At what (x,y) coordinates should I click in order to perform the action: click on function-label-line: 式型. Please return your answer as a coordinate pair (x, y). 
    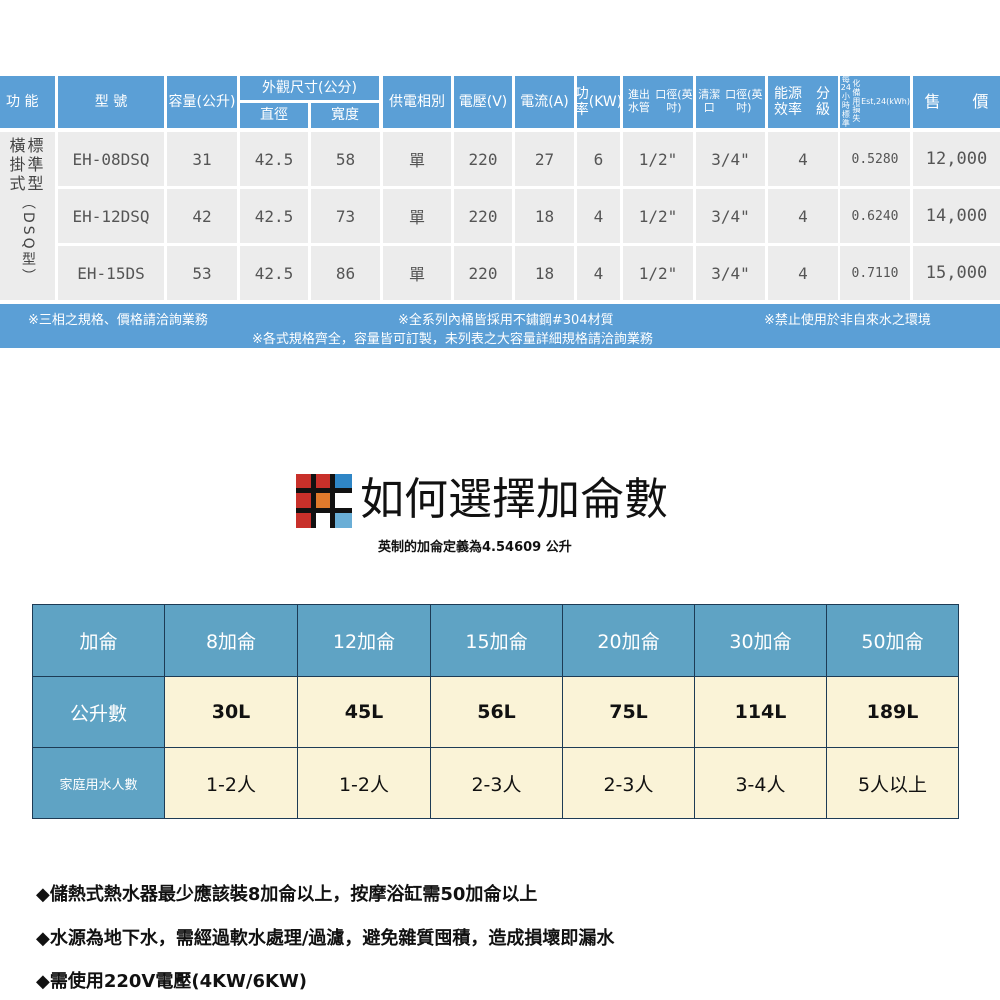
    Looking at the image, I should click on (27, 183).